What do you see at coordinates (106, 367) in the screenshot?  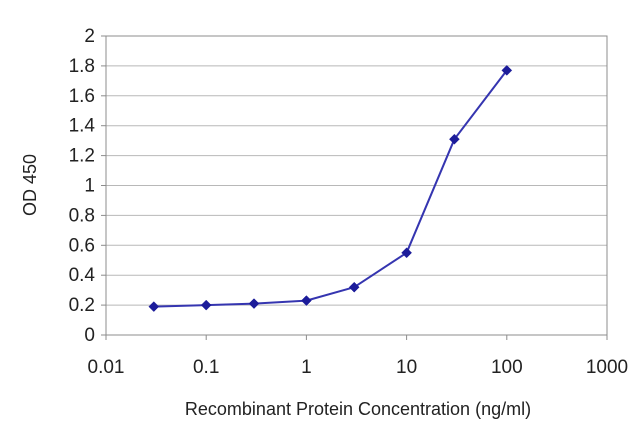 I see `x-tick-label: 0.01` at bounding box center [106, 367].